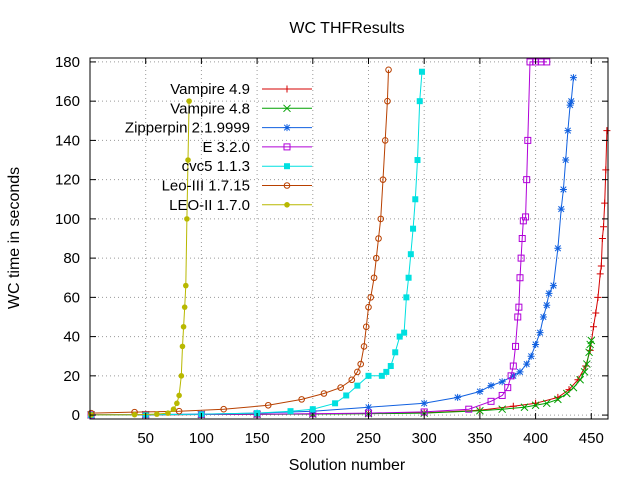  Describe the element at coordinates (312, 438) in the screenshot. I see `x-tick-label: 200` at that location.